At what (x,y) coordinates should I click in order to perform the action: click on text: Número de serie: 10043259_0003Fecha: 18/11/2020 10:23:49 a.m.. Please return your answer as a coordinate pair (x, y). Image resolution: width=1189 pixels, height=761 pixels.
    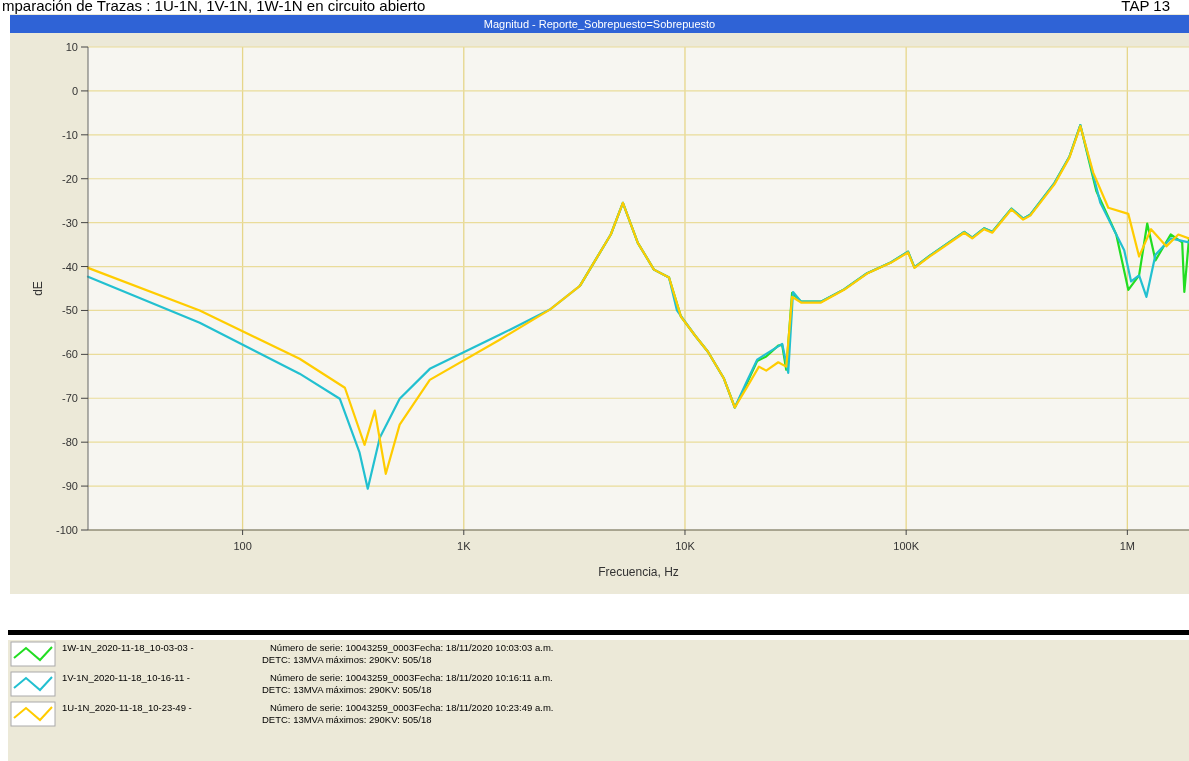
    Looking at the image, I should click on (412, 707).